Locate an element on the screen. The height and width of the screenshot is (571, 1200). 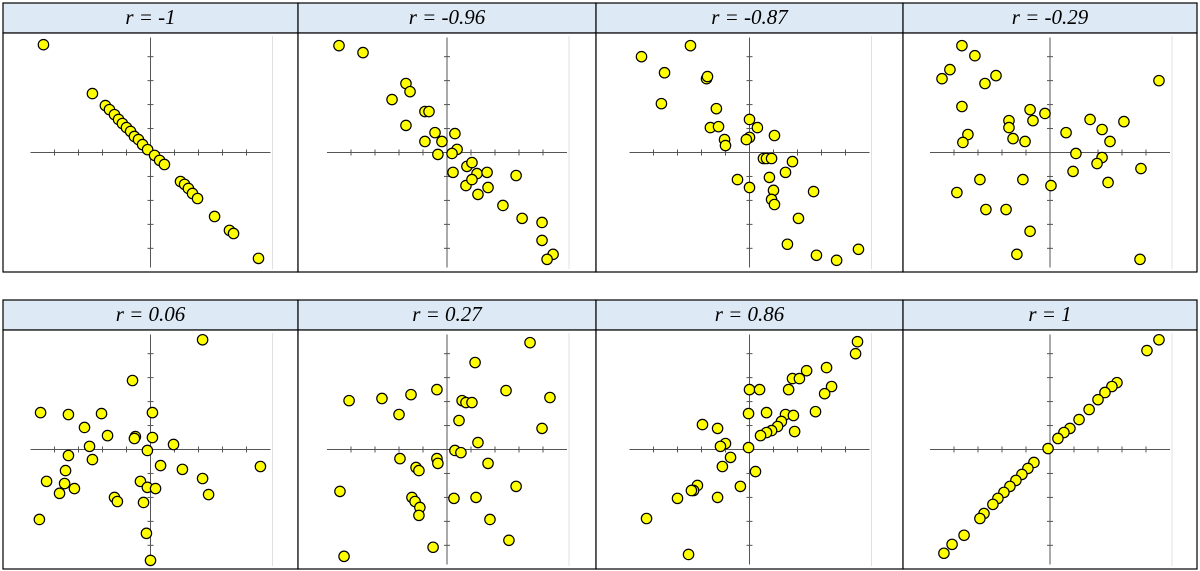
panel-title: r = 0.86 is located at coordinates (750, 314).